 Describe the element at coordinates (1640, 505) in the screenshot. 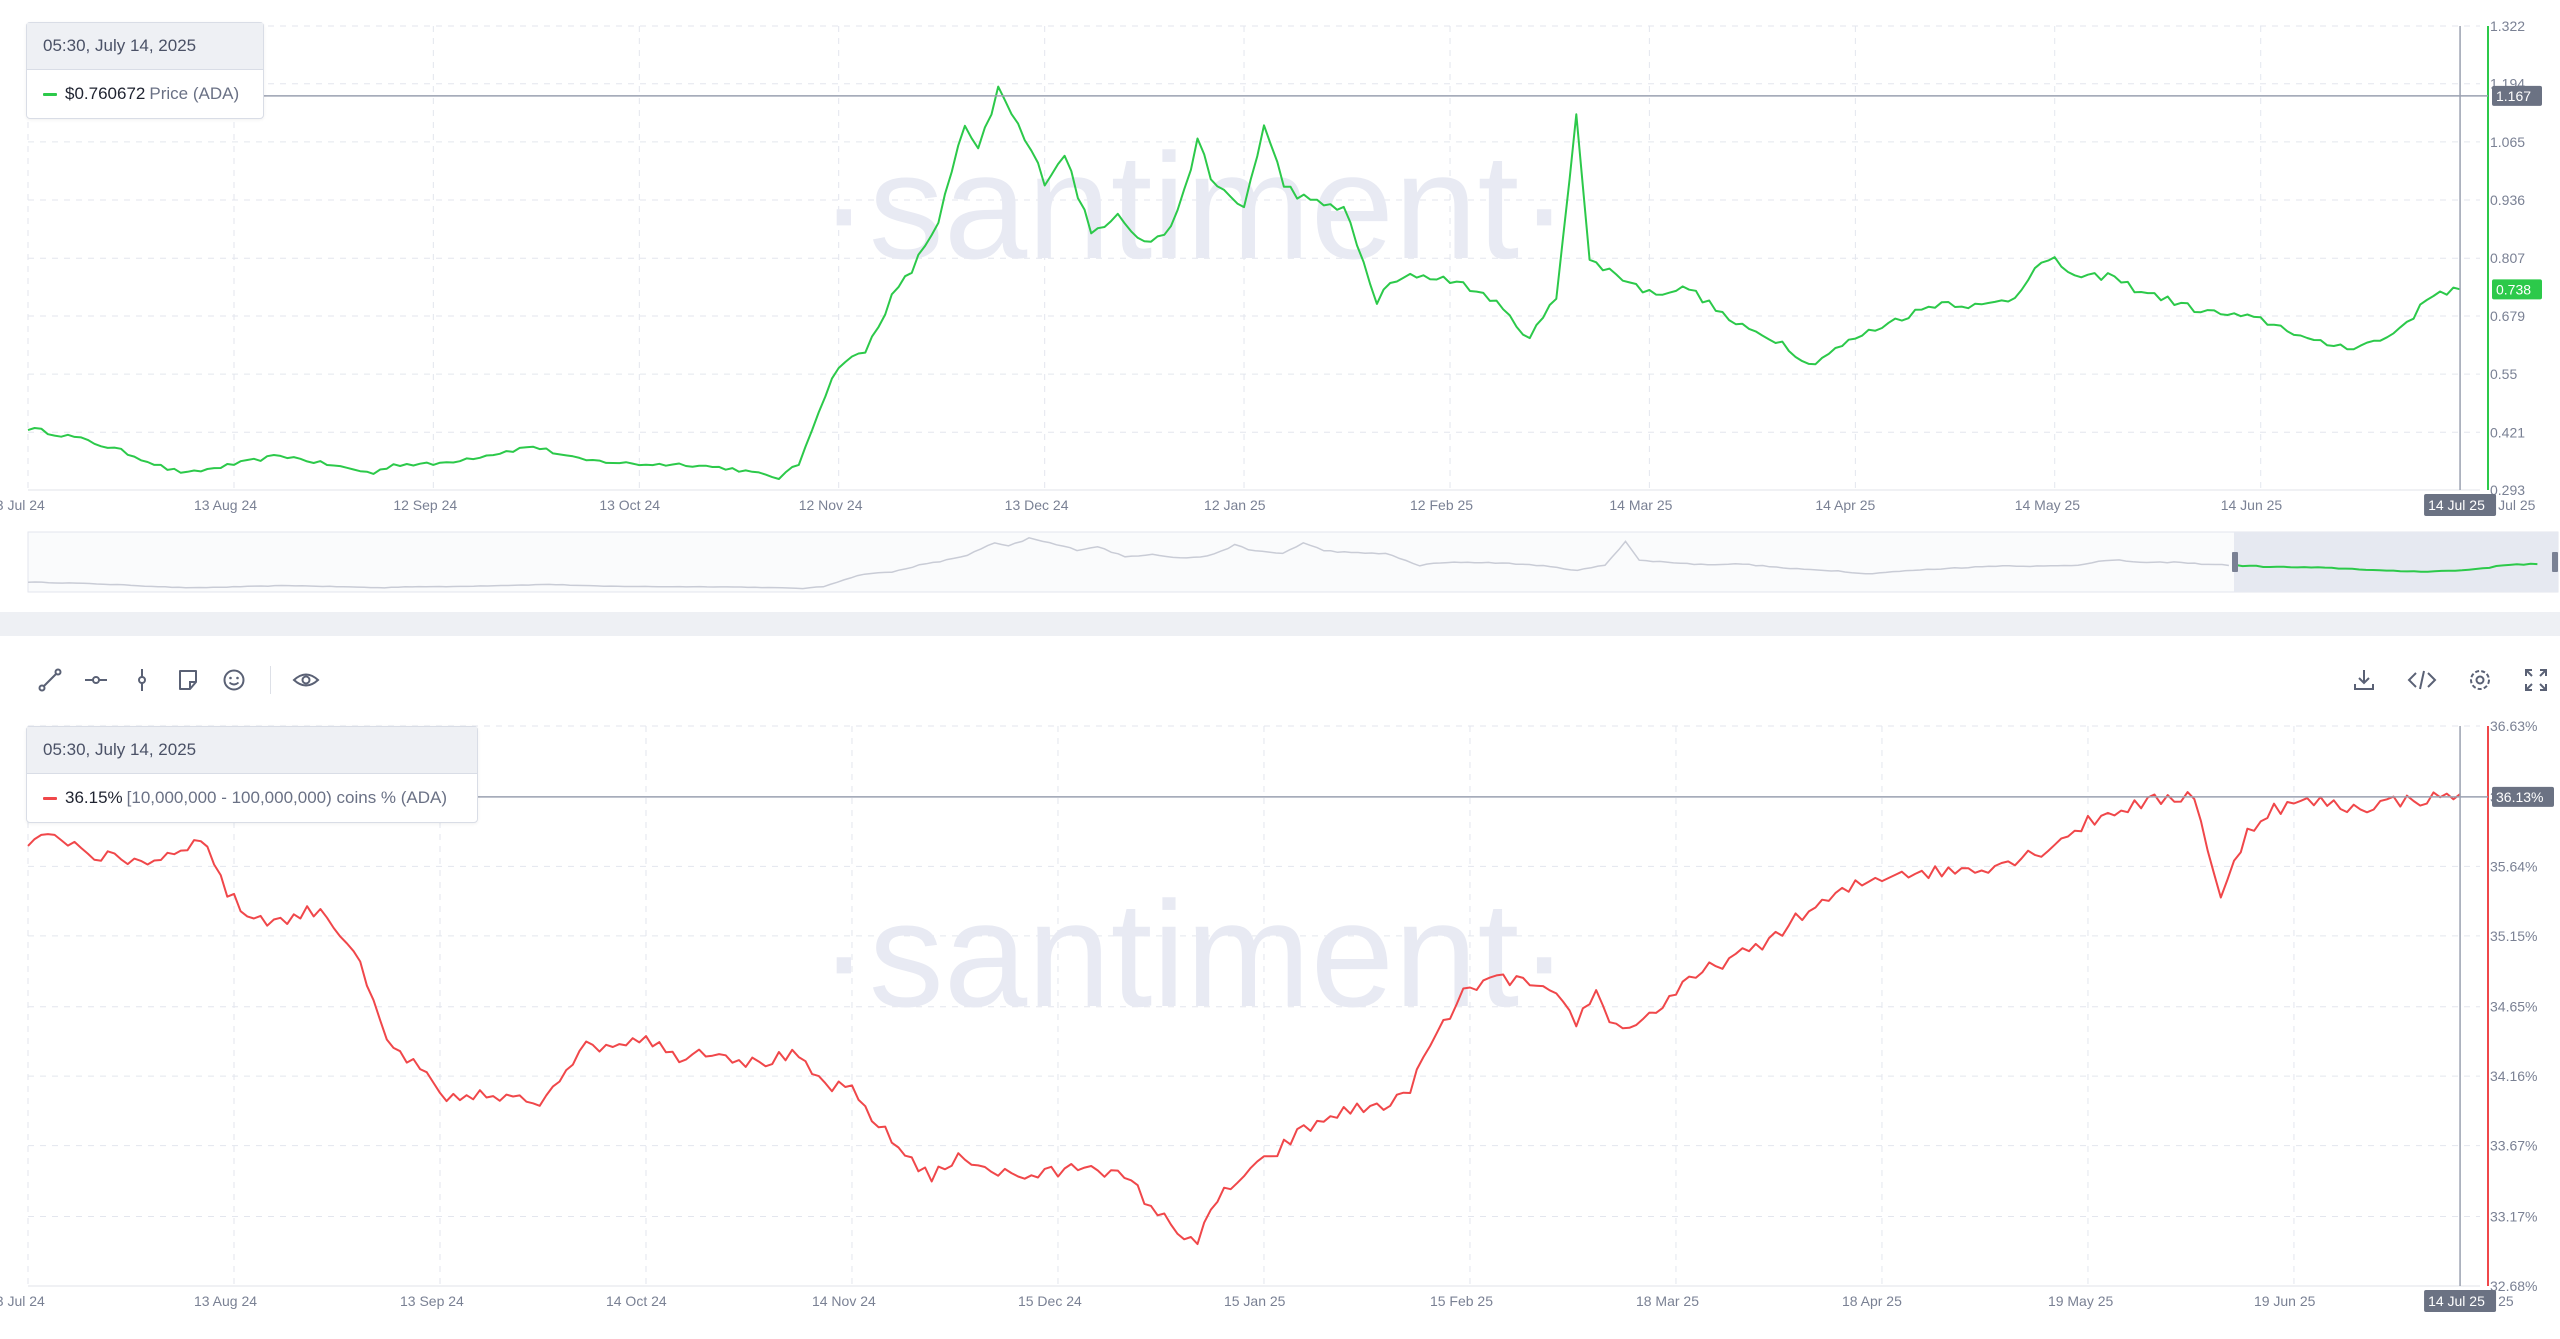

I see `x-tick-label: 14 Mar 25` at that location.